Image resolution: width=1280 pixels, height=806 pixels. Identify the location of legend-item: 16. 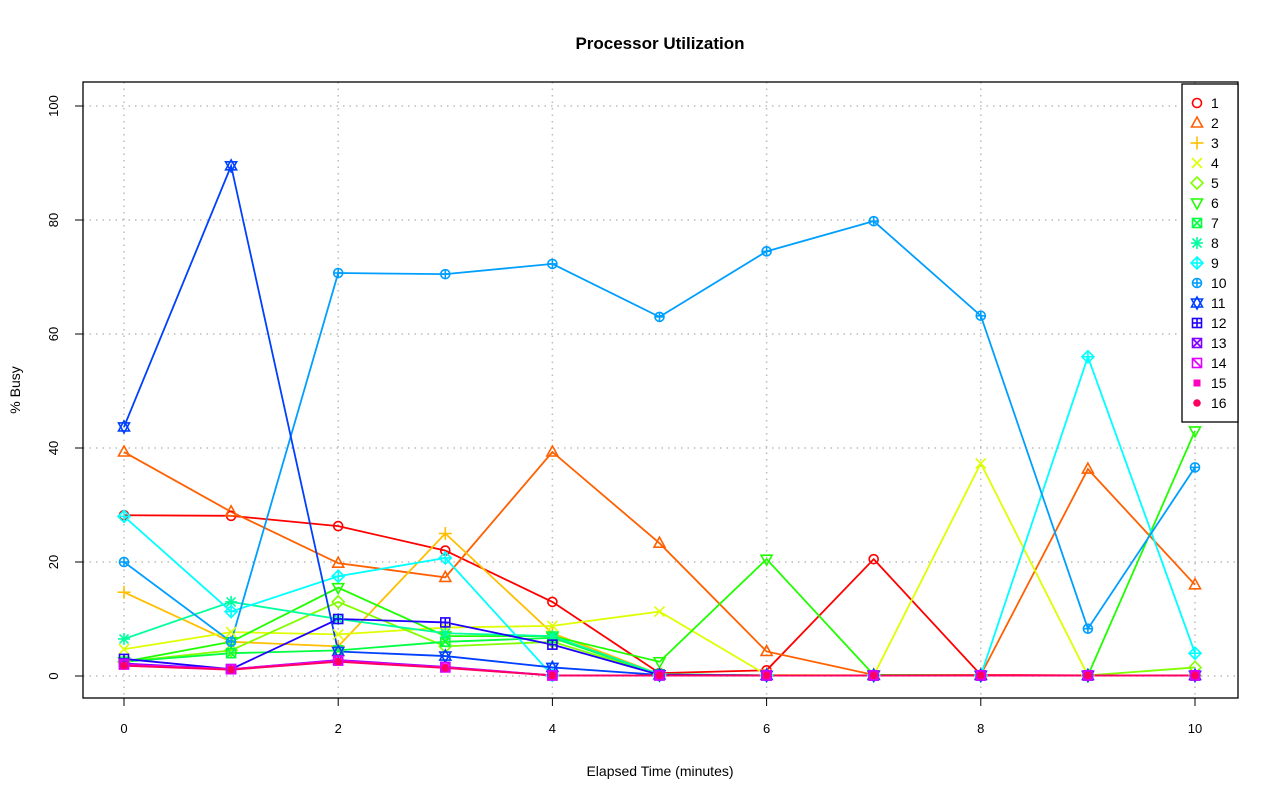
(1210, 403).